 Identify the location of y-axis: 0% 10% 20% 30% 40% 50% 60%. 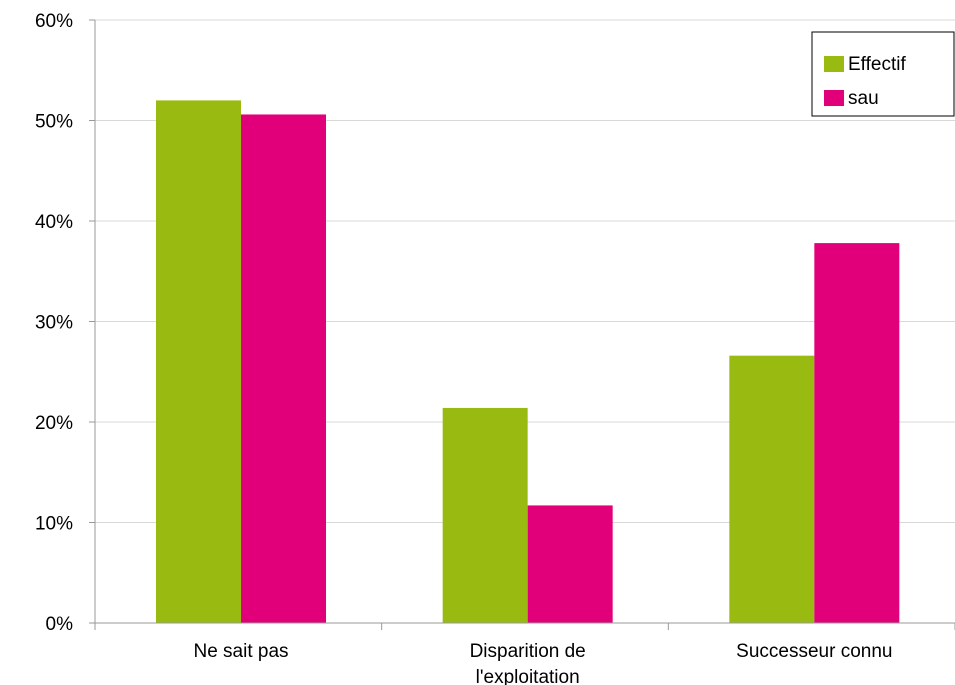
(65, 323).